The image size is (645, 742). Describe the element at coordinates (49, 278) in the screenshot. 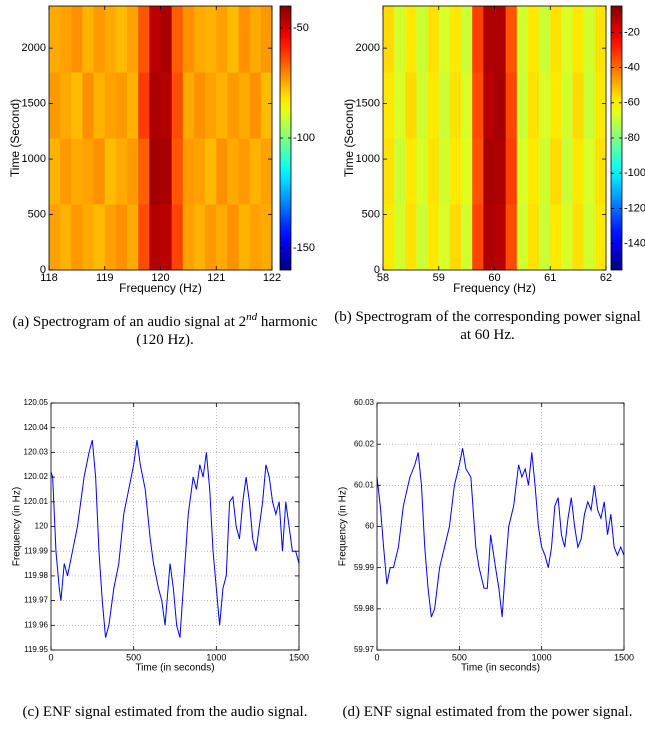

I see `x-tick-label: 118` at that location.